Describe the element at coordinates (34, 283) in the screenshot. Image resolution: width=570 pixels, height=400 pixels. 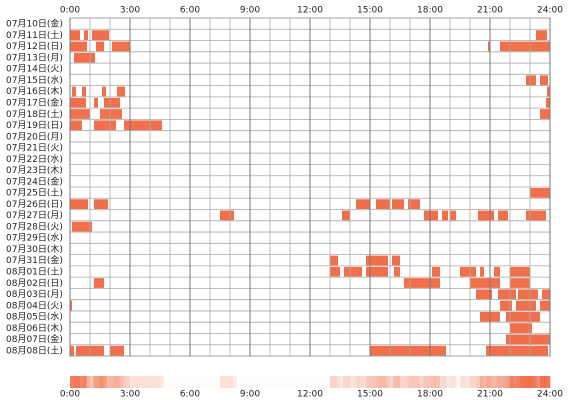
I see `y-tick-label: 08月02日(日)` at that location.